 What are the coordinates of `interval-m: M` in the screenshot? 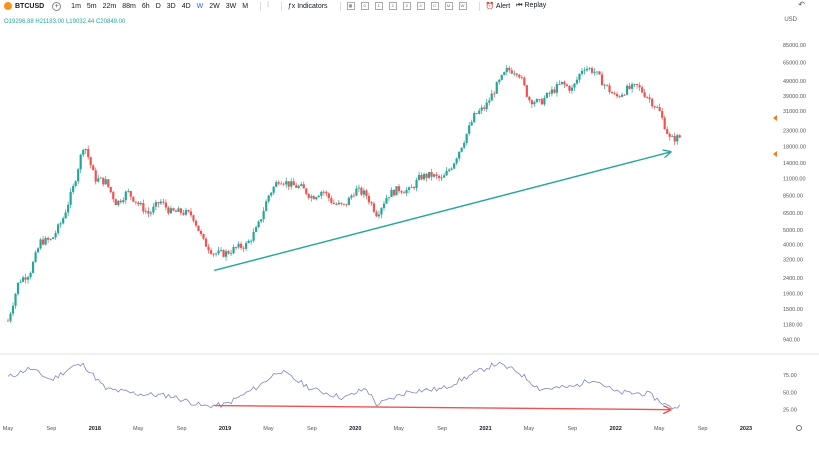 It's located at (245, 6).